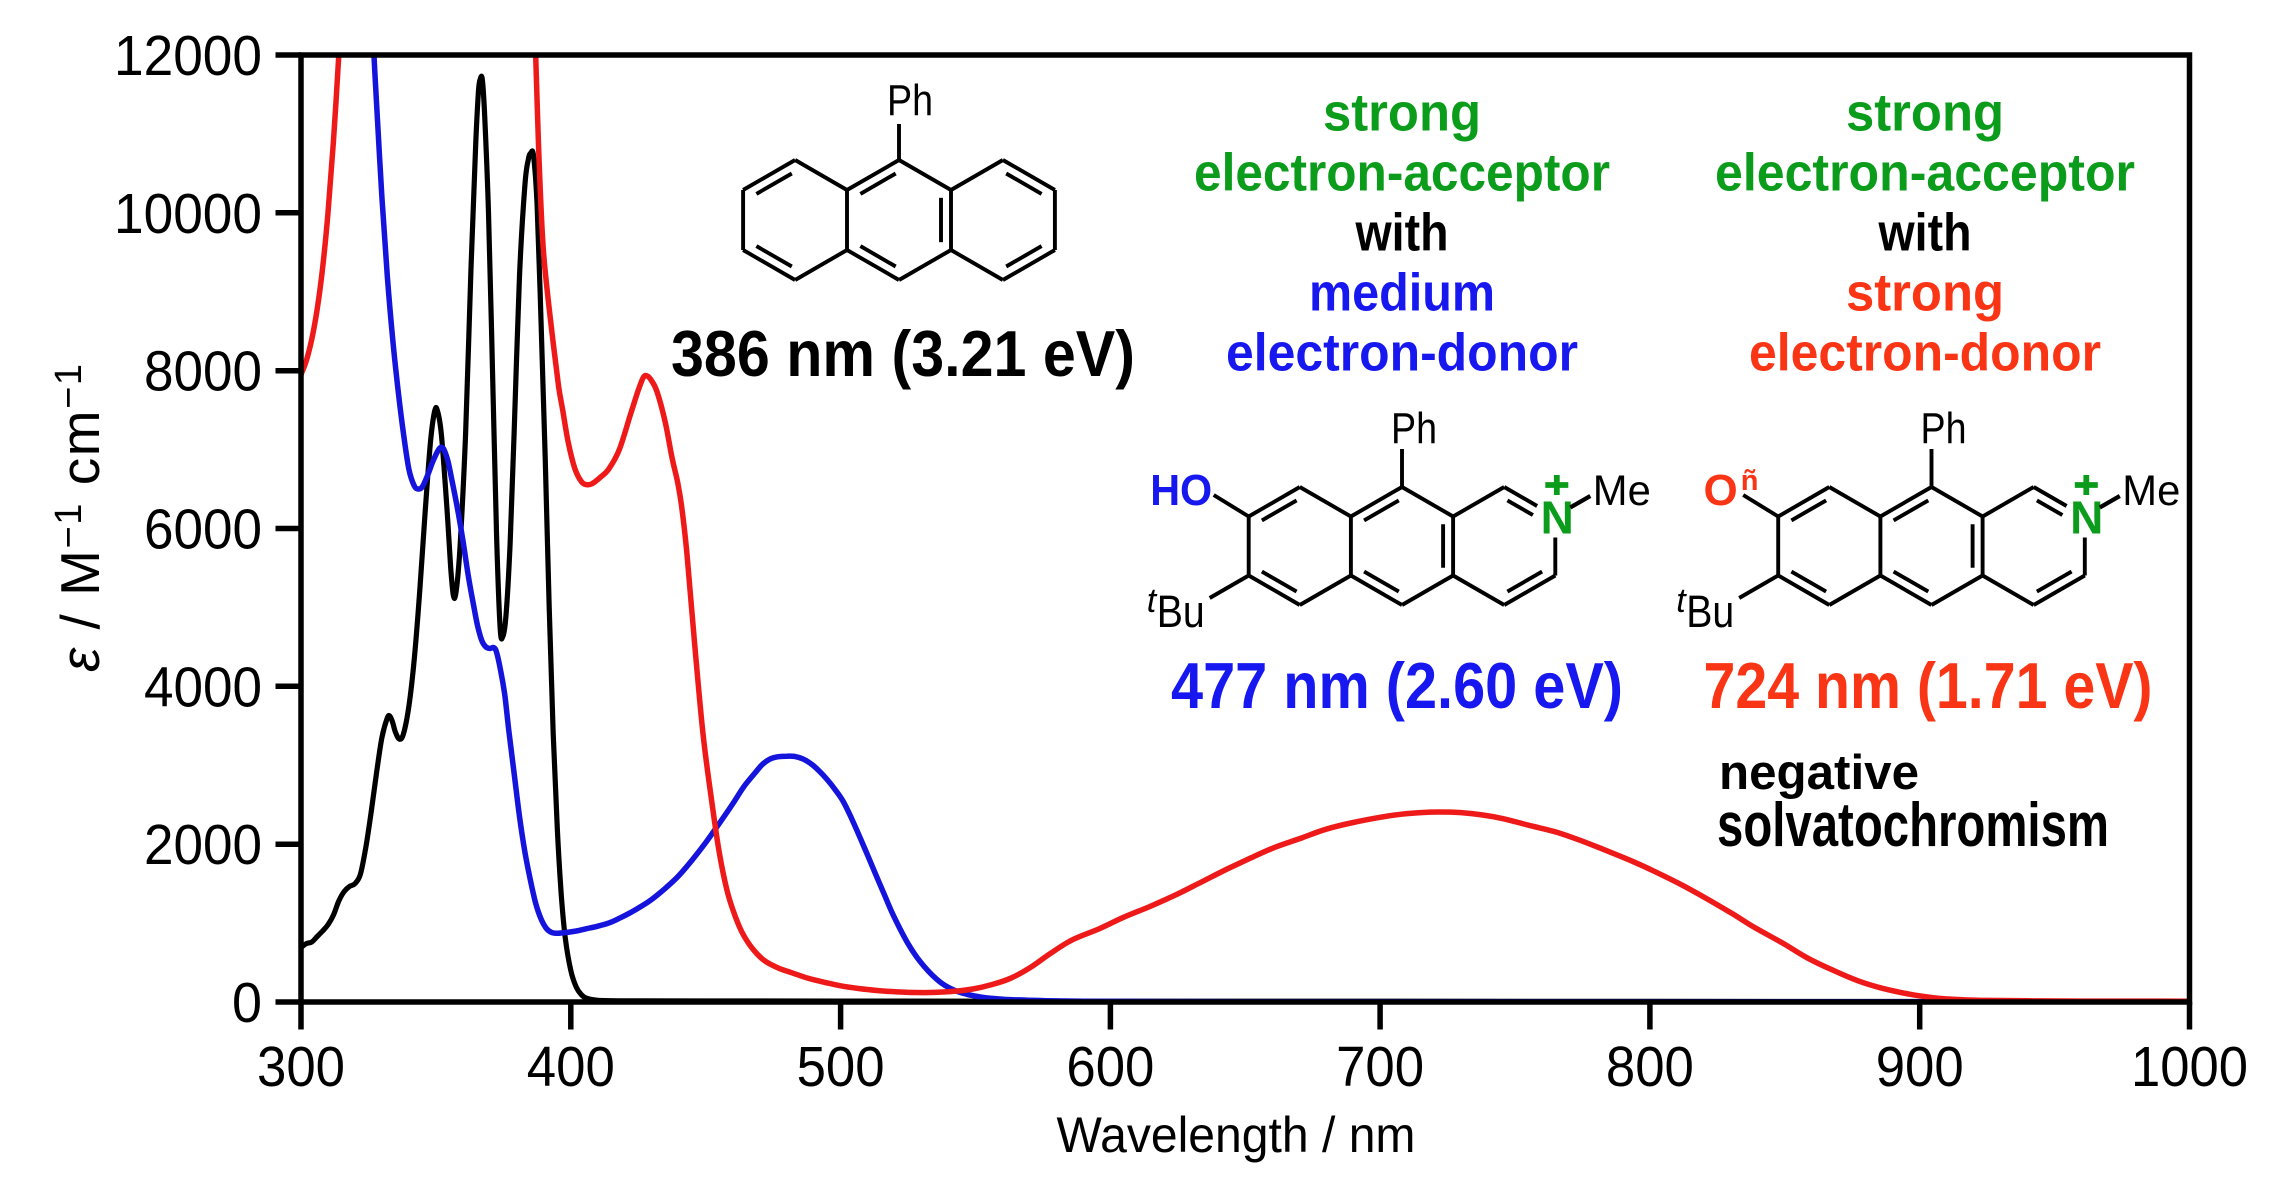 Image resolution: width=2280 pixels, height=1197 pixels. Describe the element at coordinates (1750, 481) in the screenshot. I see `svg-text: ñ` at that location.